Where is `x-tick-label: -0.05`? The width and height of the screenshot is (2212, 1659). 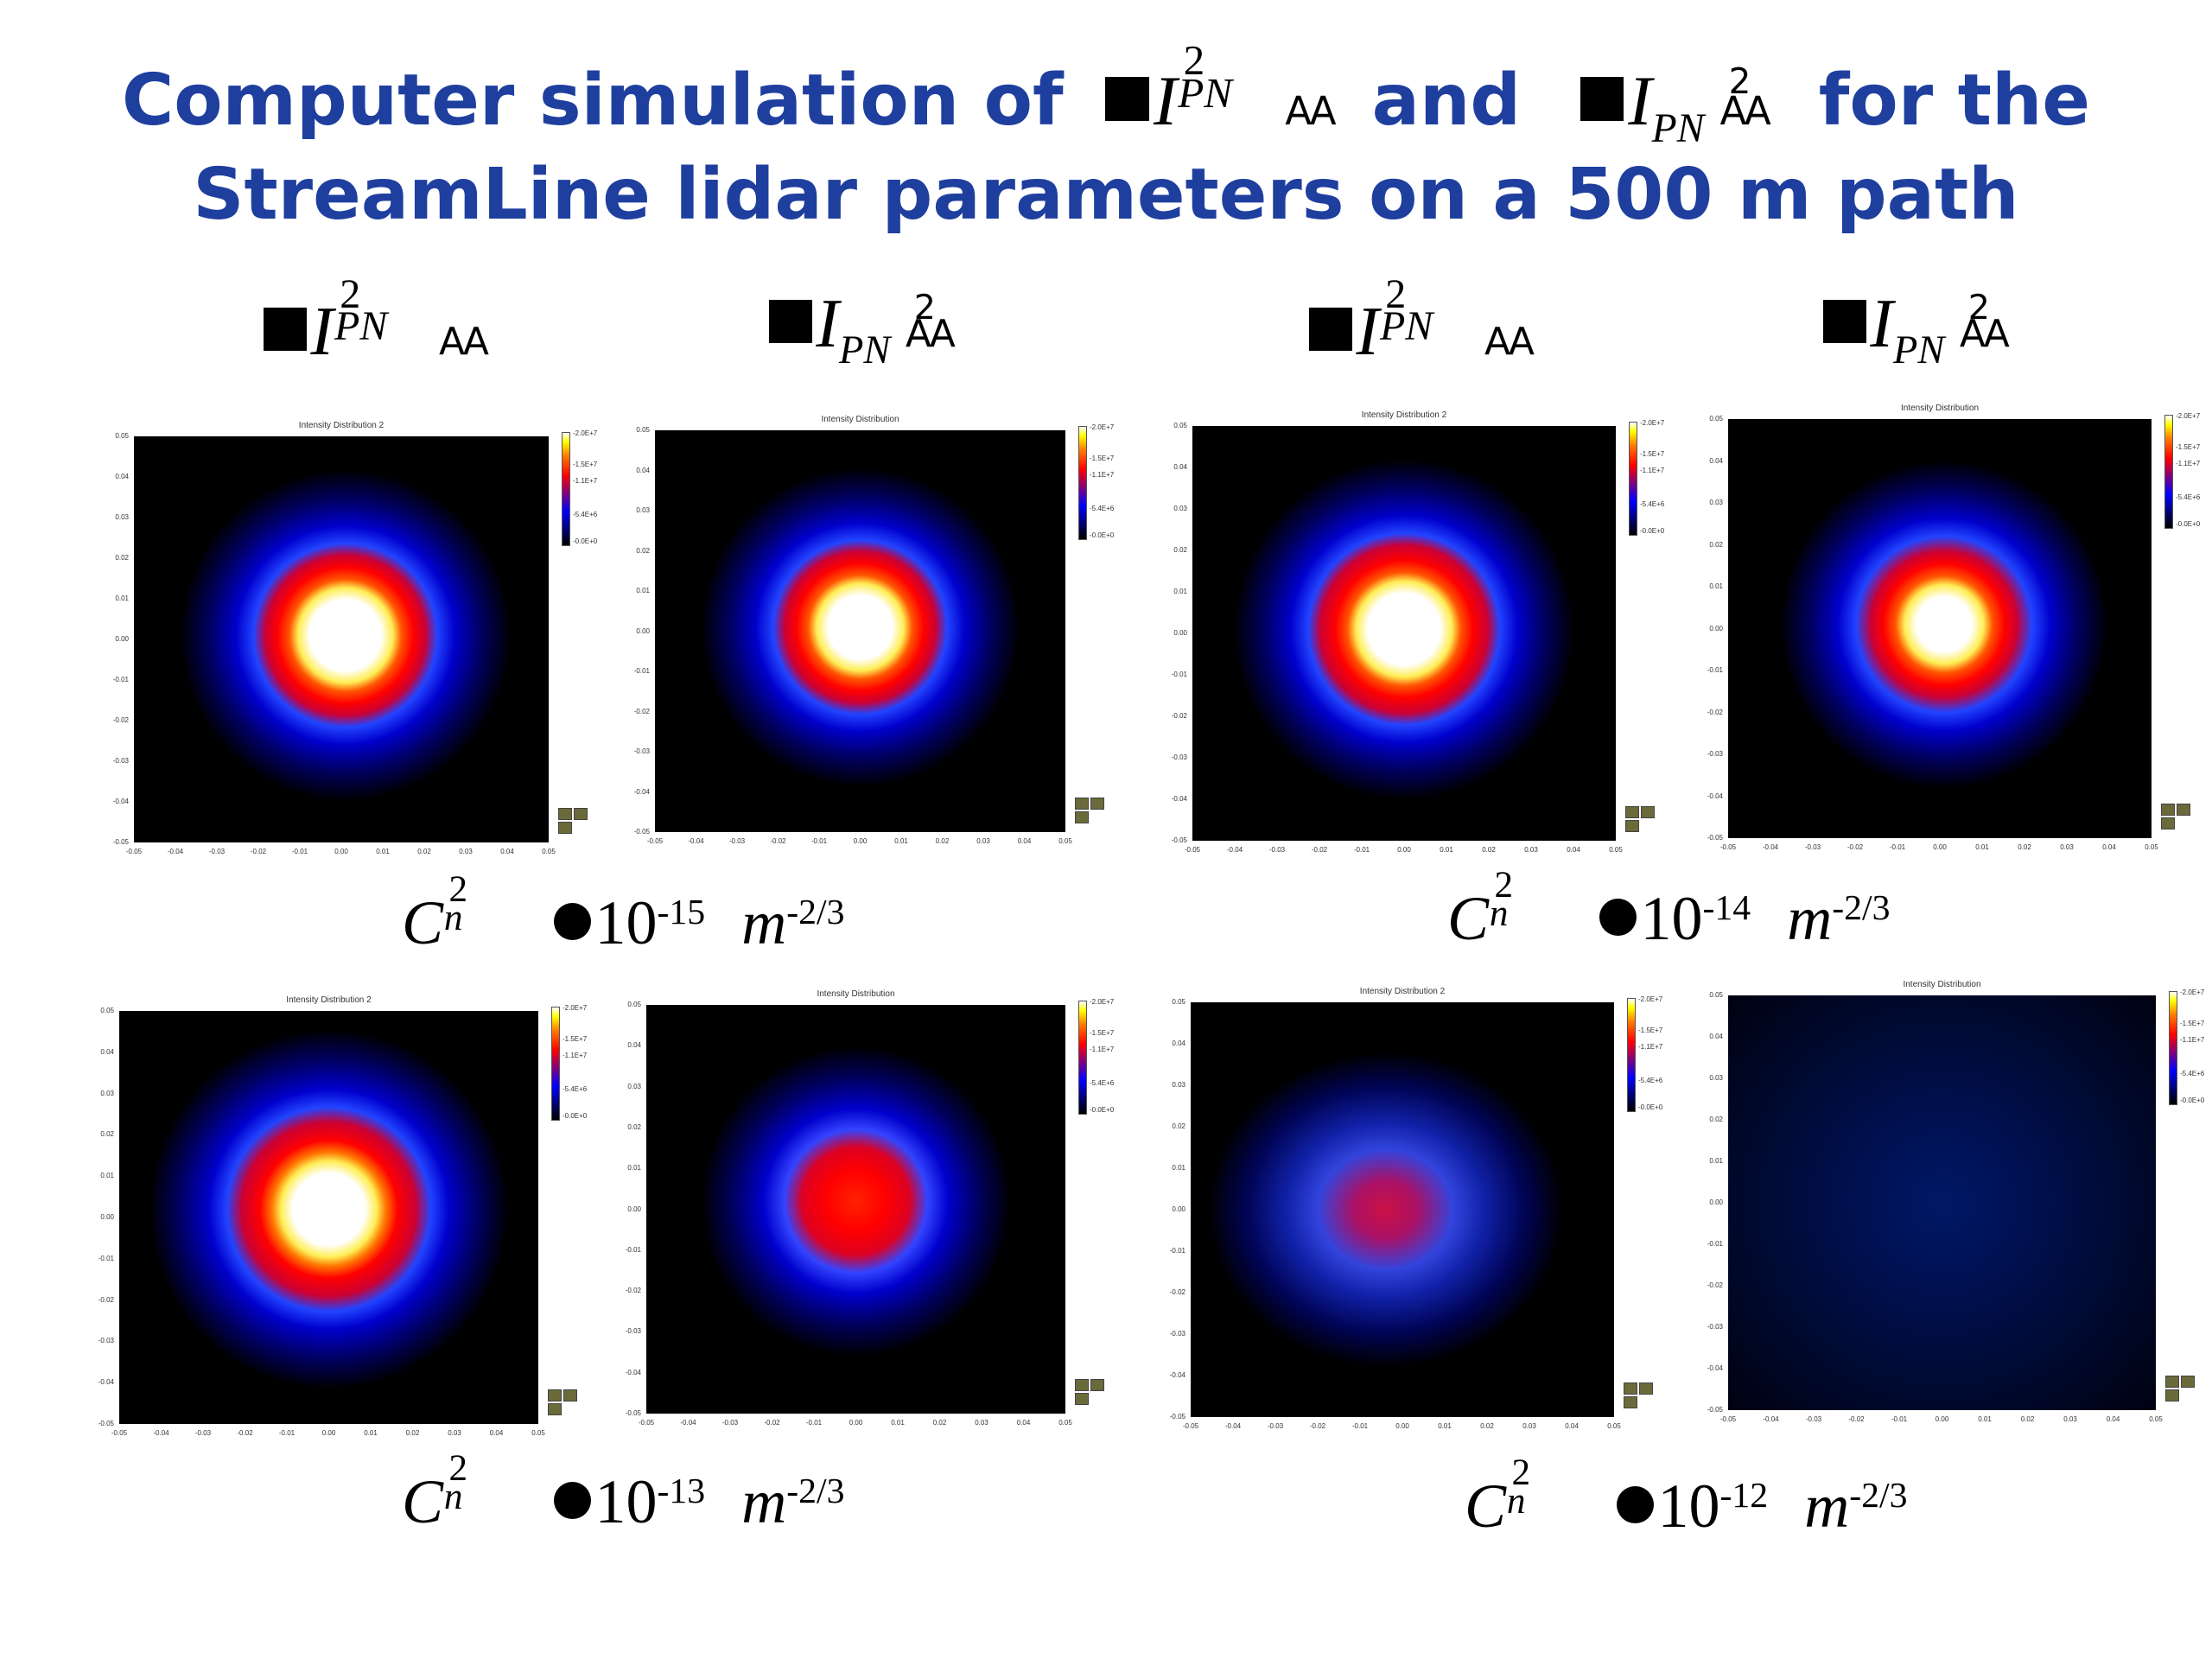 x-tick-label: -0.05 is located at coordinates (119, 1433).